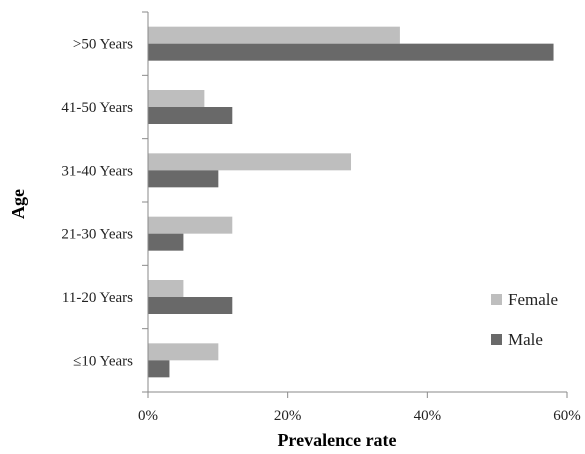 This screenshot has width=585, height=454. What do you see at coordinates (97, 298) in the screenshot?
I see `category-label: 11-20 Years` at bounding box center [97, 298].